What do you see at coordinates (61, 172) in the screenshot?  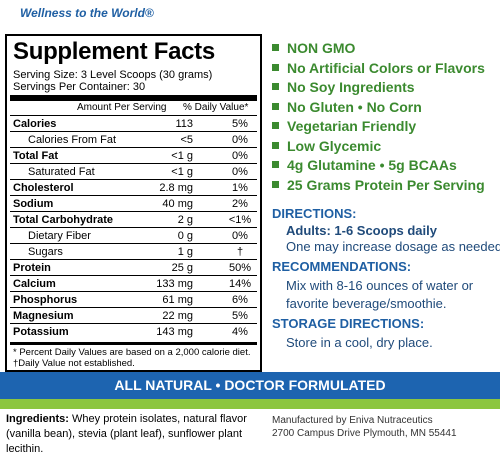 I see `nutrient-name: Saturated Fat` at bounding box center [61, 172].